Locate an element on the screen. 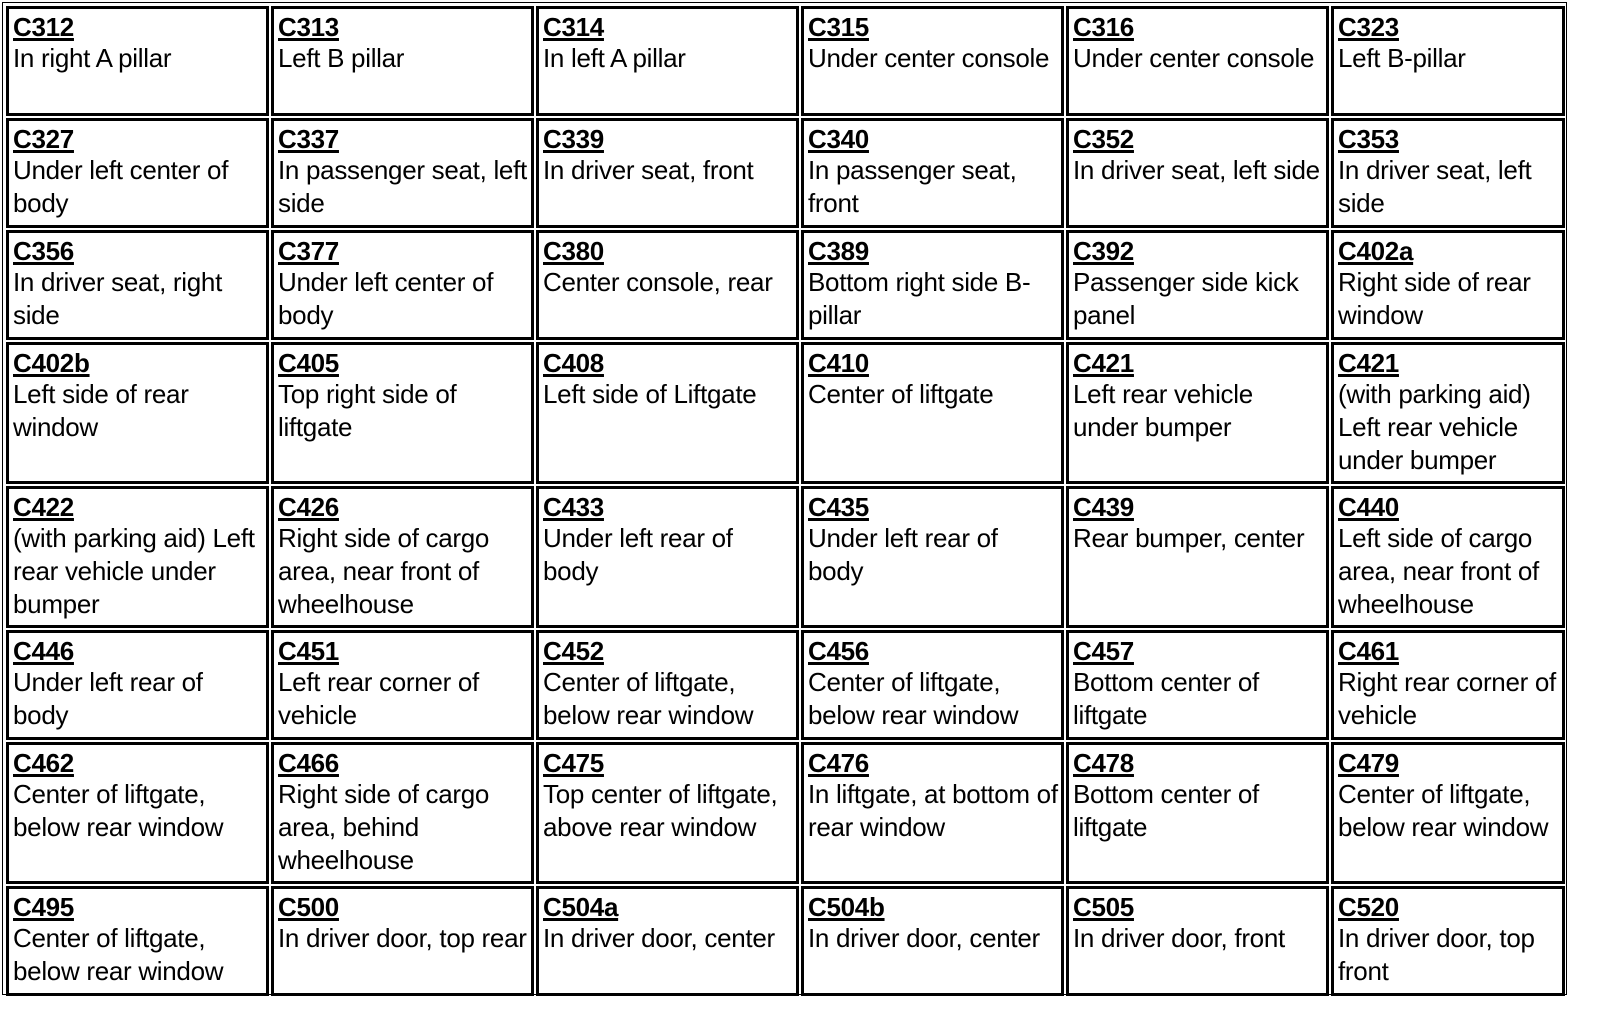  connector-cell: C405 Top right side of liftgate is located at coordinates (402, 413).